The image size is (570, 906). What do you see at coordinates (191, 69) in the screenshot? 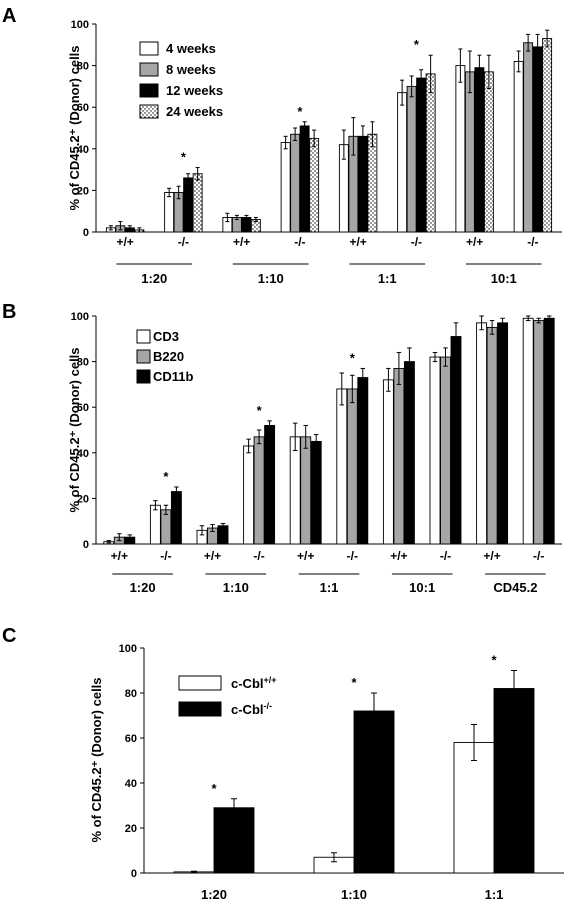
I see `legend-label: 8 weeks` at bounding box center [191, 69].